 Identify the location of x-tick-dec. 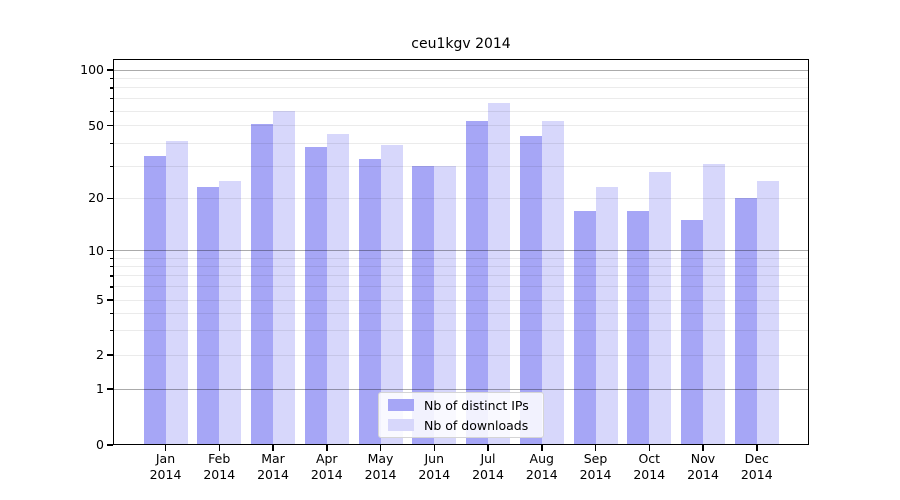
(757, 448).